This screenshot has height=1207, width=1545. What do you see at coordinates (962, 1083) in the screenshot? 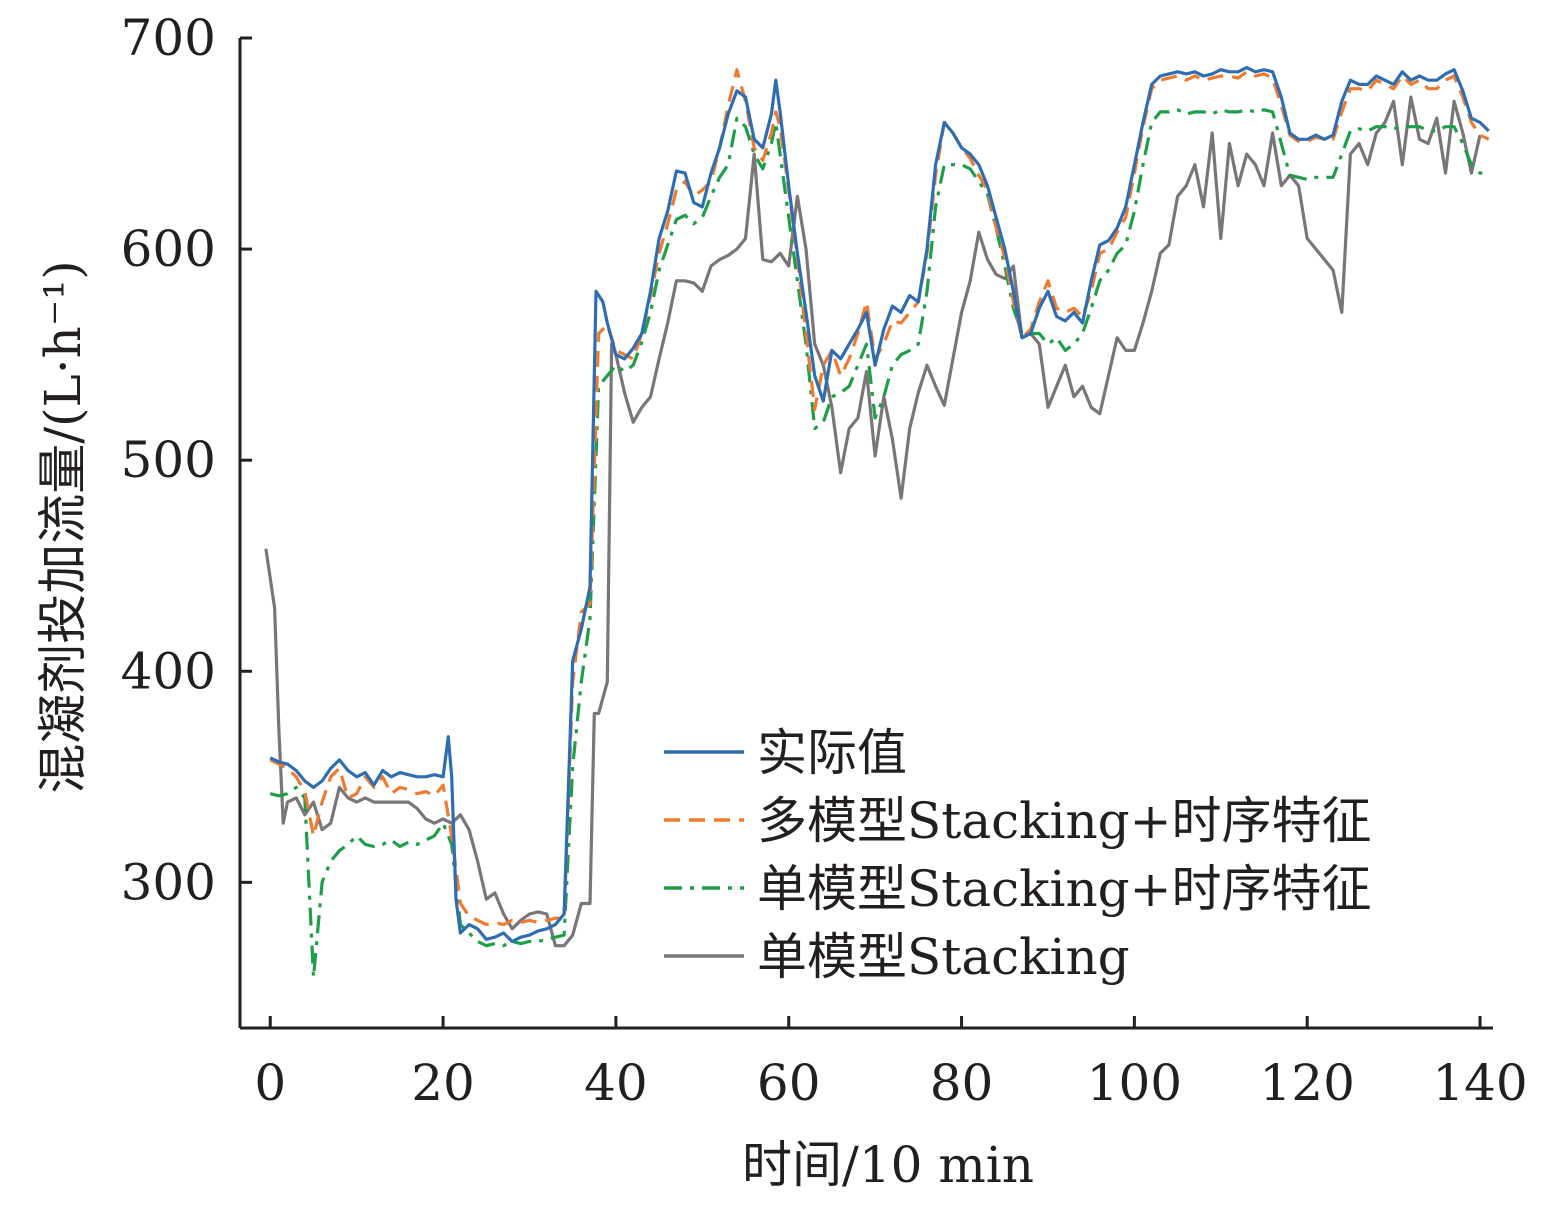
I see `x-tick-label: 80` at bounding box center [962, 1083].